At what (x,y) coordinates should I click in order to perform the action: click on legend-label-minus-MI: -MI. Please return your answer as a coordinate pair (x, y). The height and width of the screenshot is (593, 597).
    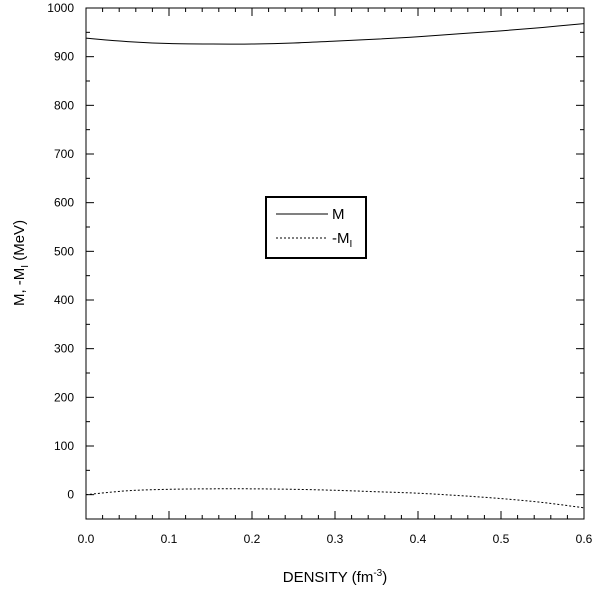
    Looking at the image, I should click on (342, 240).